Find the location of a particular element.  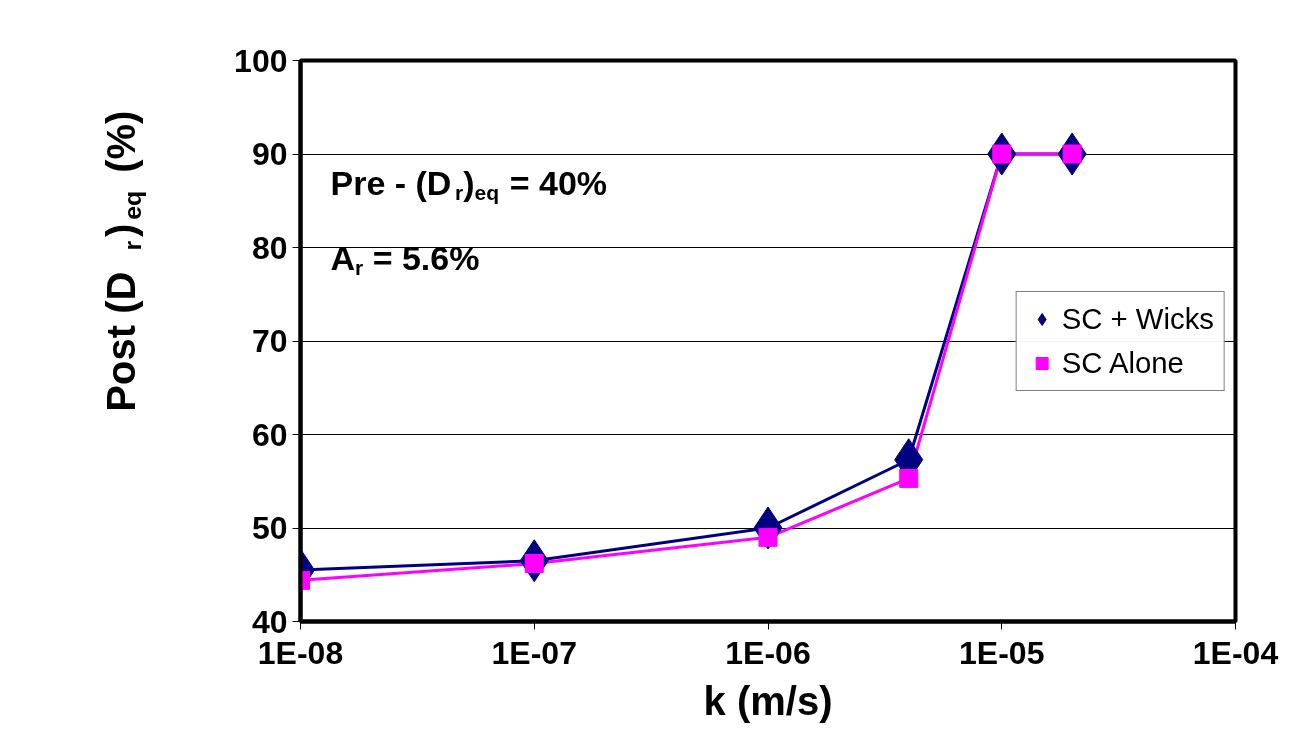

y-tick-label: 80 is located at coordinates (269, 247).